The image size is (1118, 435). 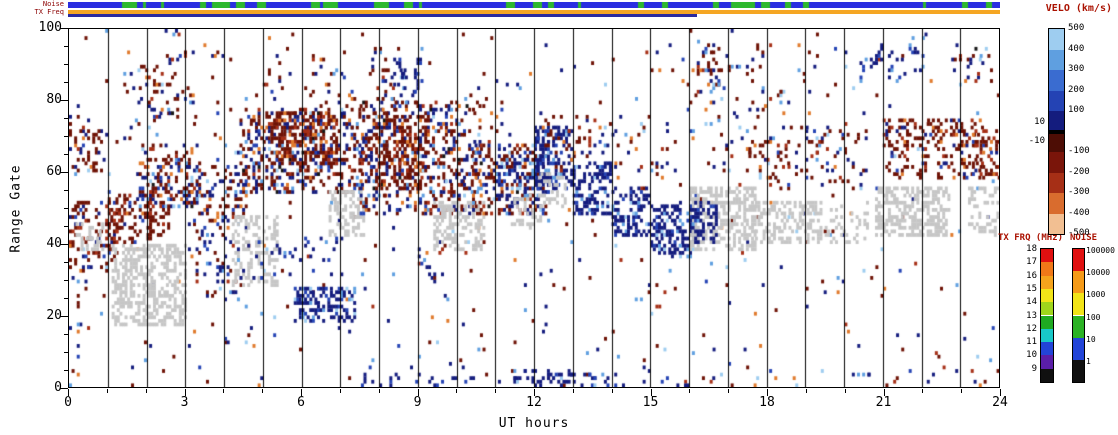 What do you see at coordinates (1076, 110) in the screenshot?
I see `velocity-colorbar-tick-label: 100` at bounding box center [1076, 110].